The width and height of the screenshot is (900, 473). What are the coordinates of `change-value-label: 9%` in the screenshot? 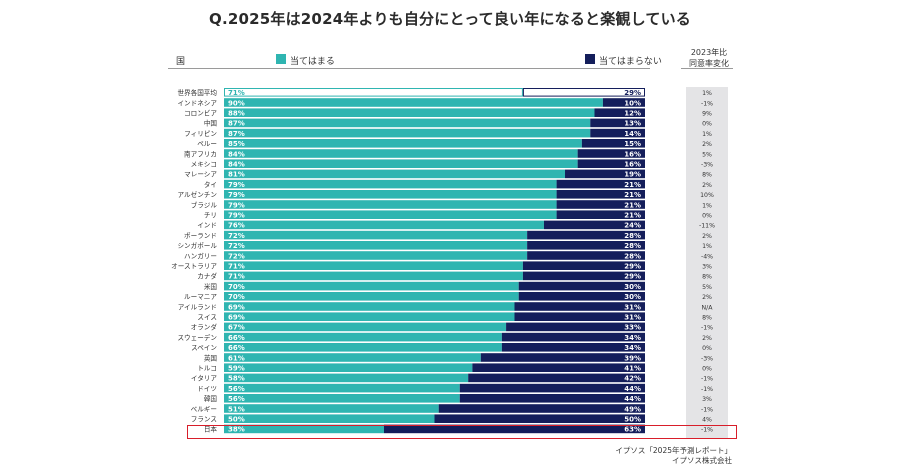 It's located at (707, 114).